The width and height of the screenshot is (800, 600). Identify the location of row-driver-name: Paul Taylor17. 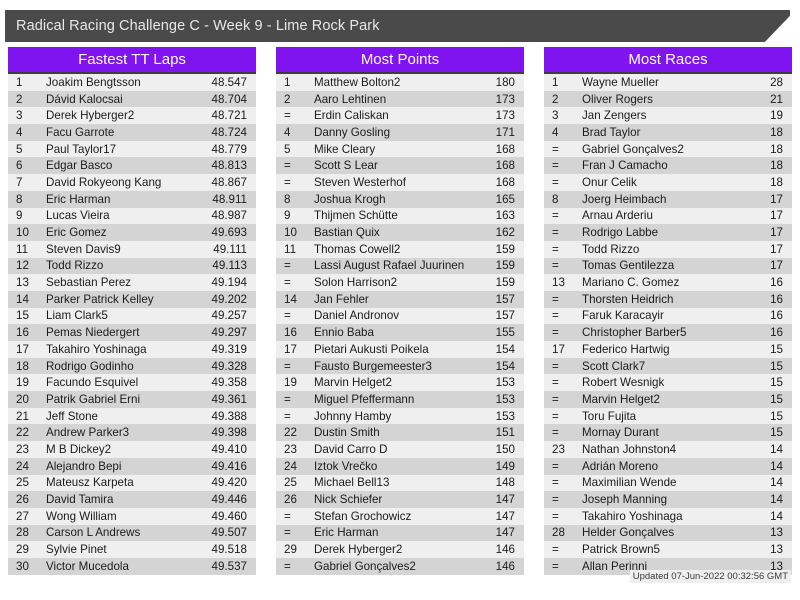
(81, 149).